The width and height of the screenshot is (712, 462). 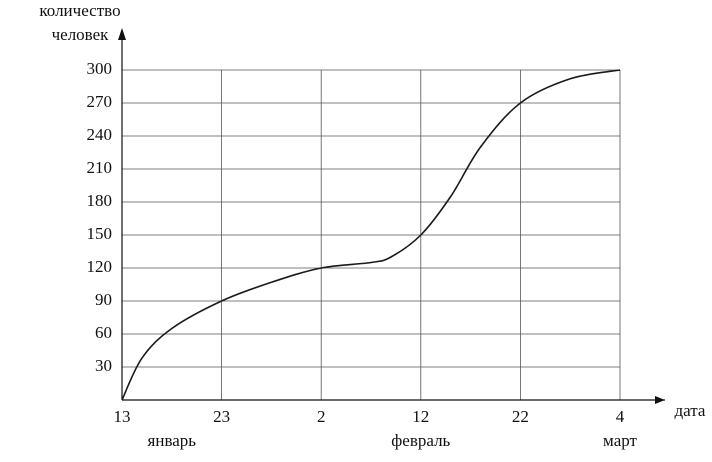 What do you see at coordinates (620, 416) in the screenshot?
I see `x-tick-label: 4` at bounding box center [620, 416].